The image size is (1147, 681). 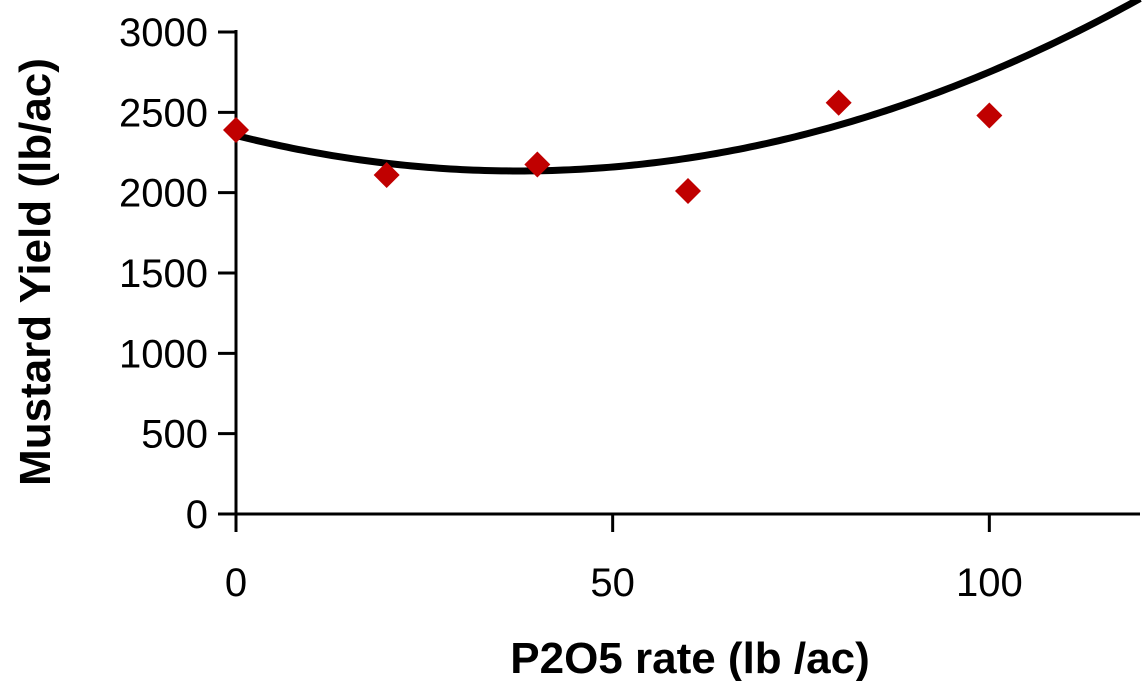 What do you see at coordinates (163, 113) in the screenshot?
I see `y-tick-label: 2500` at bounding box center [163, 113].